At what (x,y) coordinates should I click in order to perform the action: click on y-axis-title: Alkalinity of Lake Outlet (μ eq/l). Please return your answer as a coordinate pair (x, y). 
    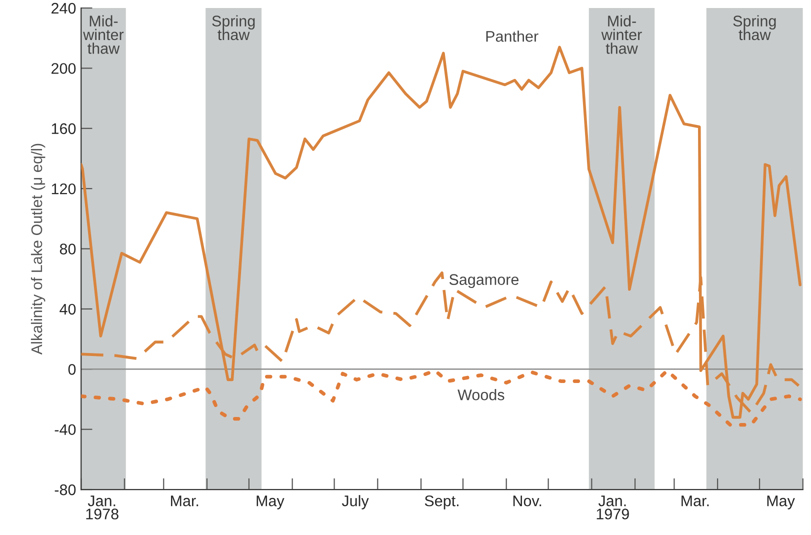
    Looking at the image, I should click on (38, 249).